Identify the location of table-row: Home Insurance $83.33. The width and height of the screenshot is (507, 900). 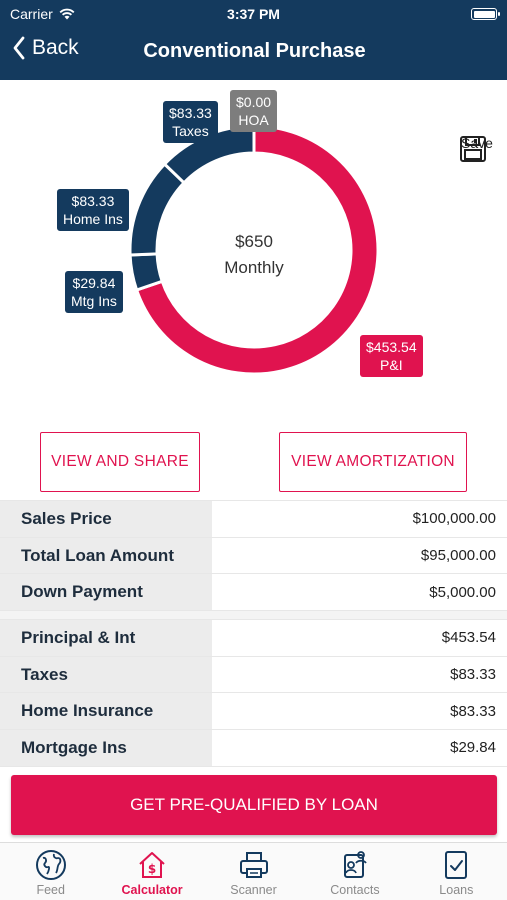
(253, 712).